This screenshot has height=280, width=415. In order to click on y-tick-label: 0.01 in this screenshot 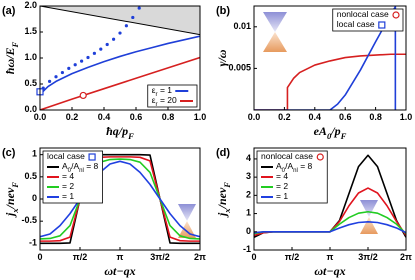, I will do `click(242, 26)`.